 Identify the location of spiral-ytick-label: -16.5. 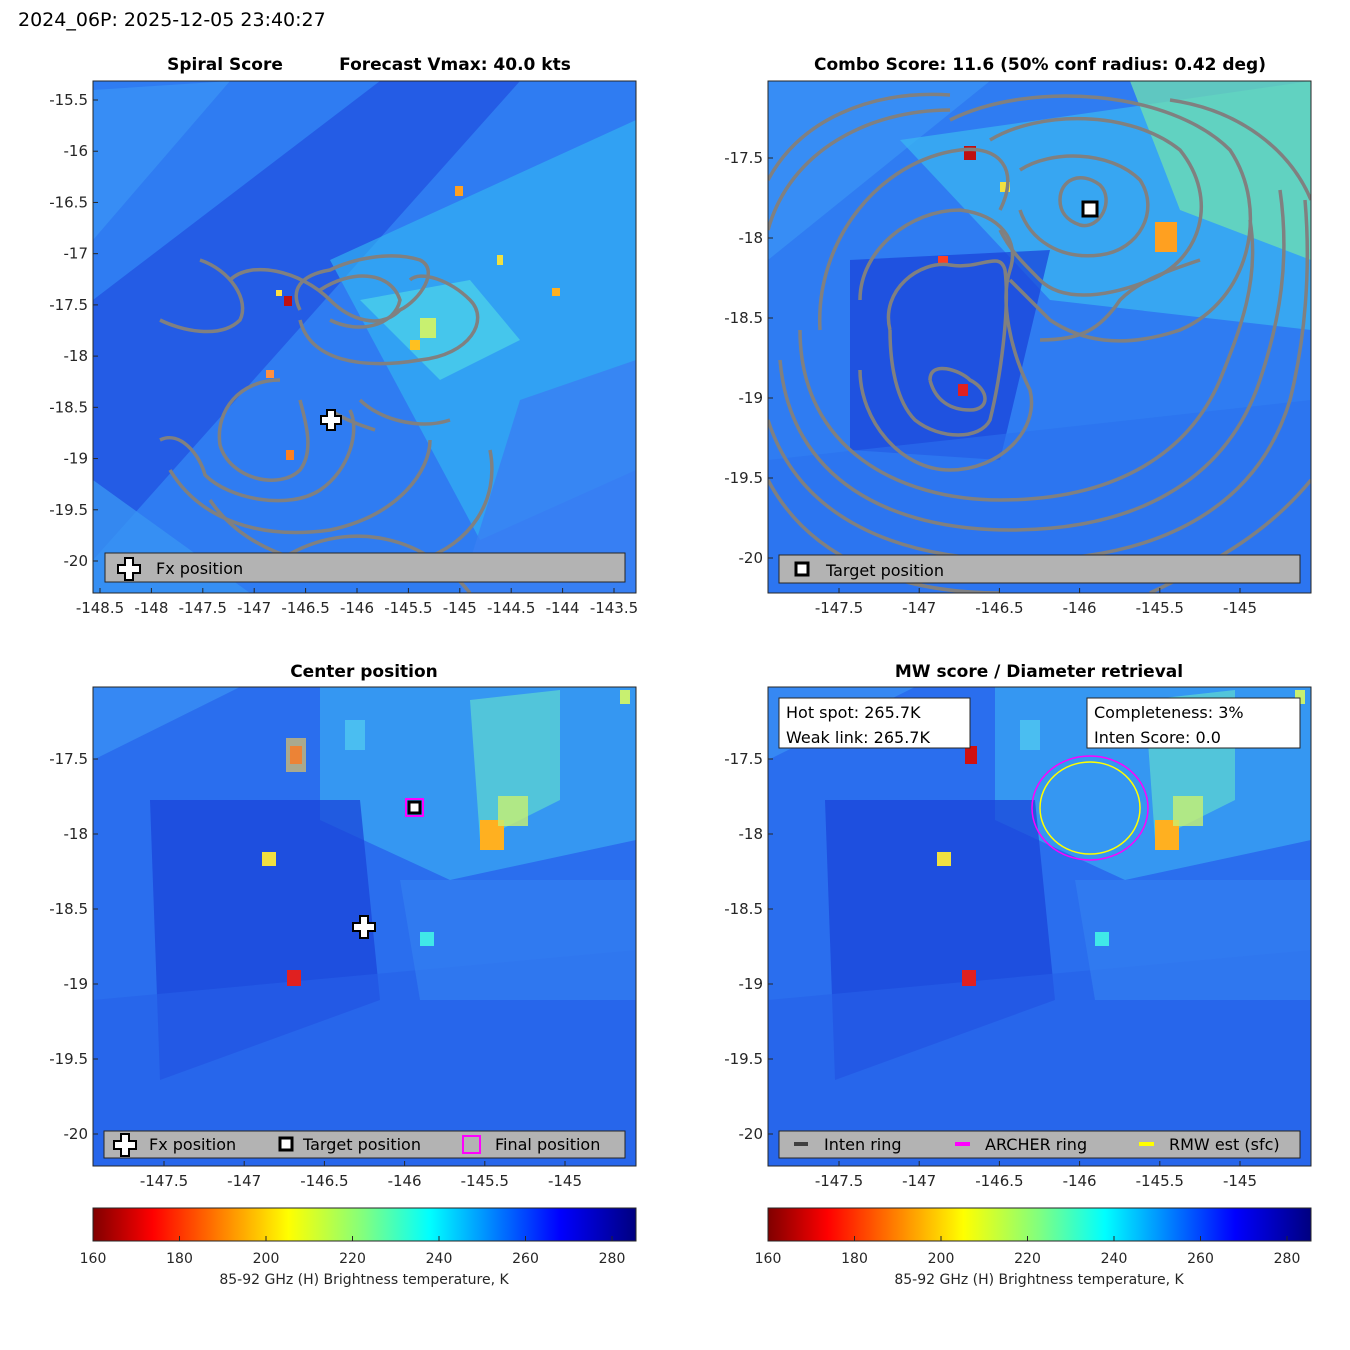
(68, 202).